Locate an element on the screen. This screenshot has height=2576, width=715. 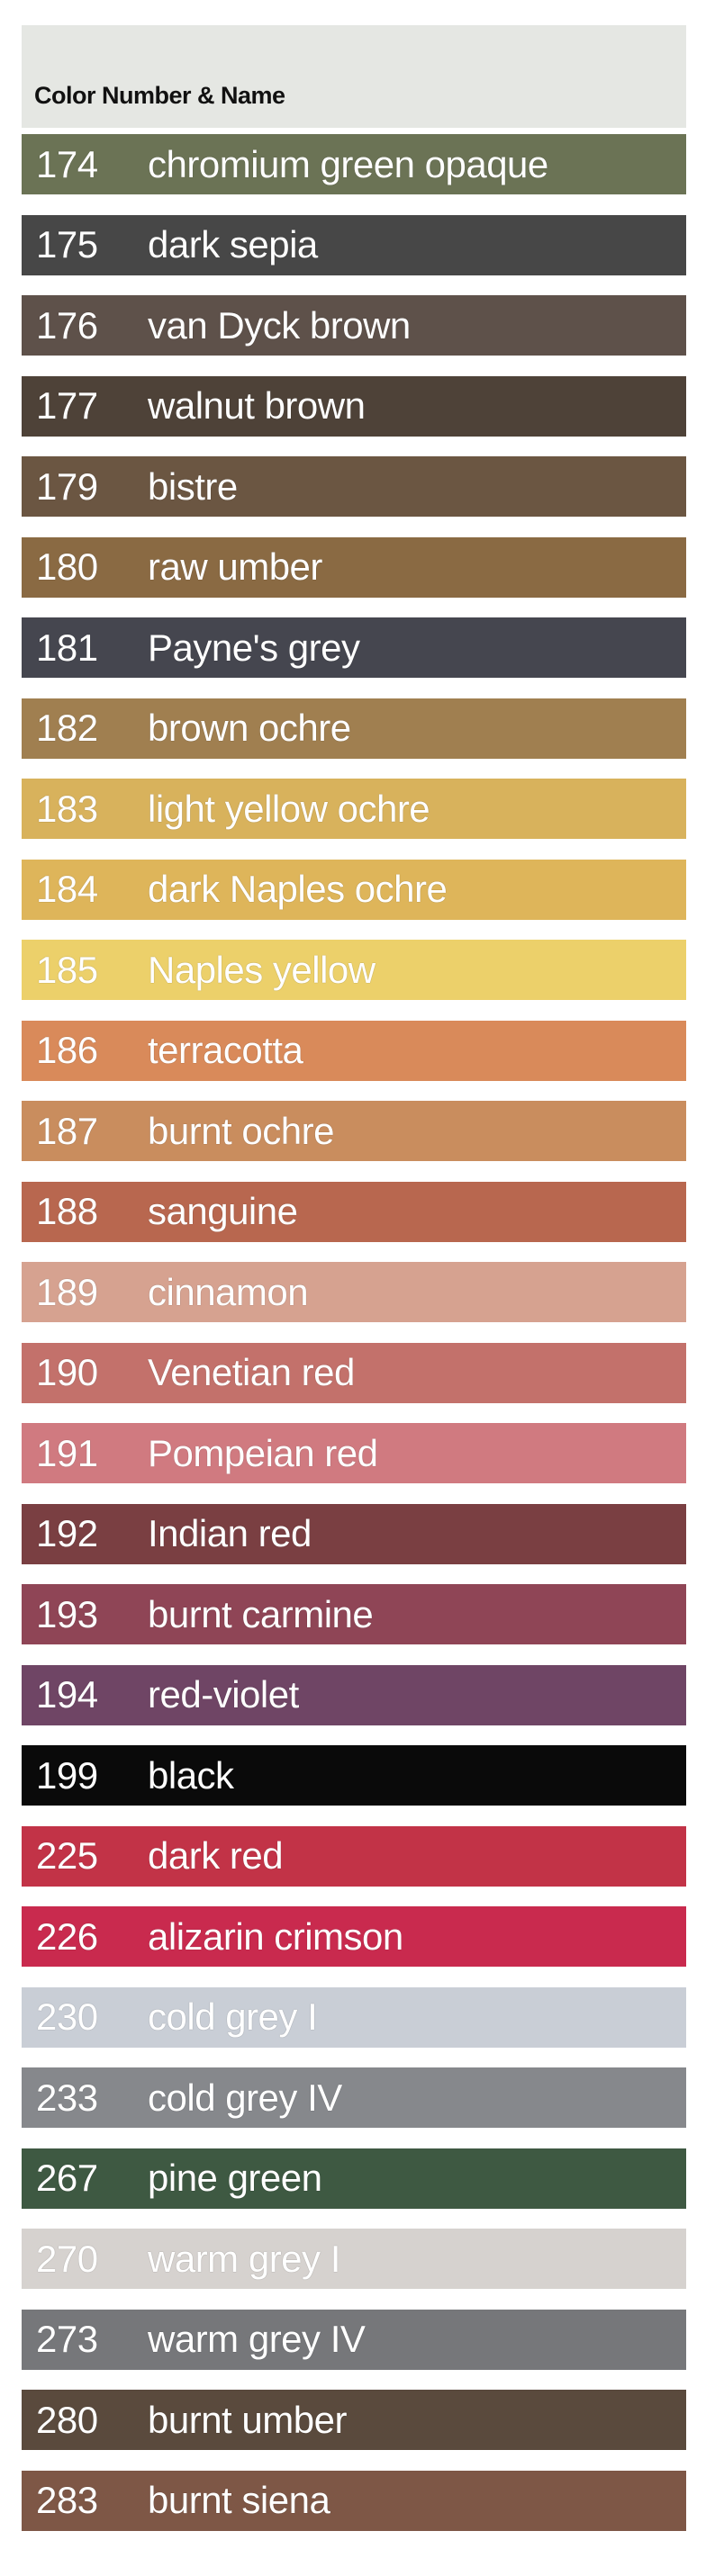
color-number: 194 is located at coordinates (67, 1694).